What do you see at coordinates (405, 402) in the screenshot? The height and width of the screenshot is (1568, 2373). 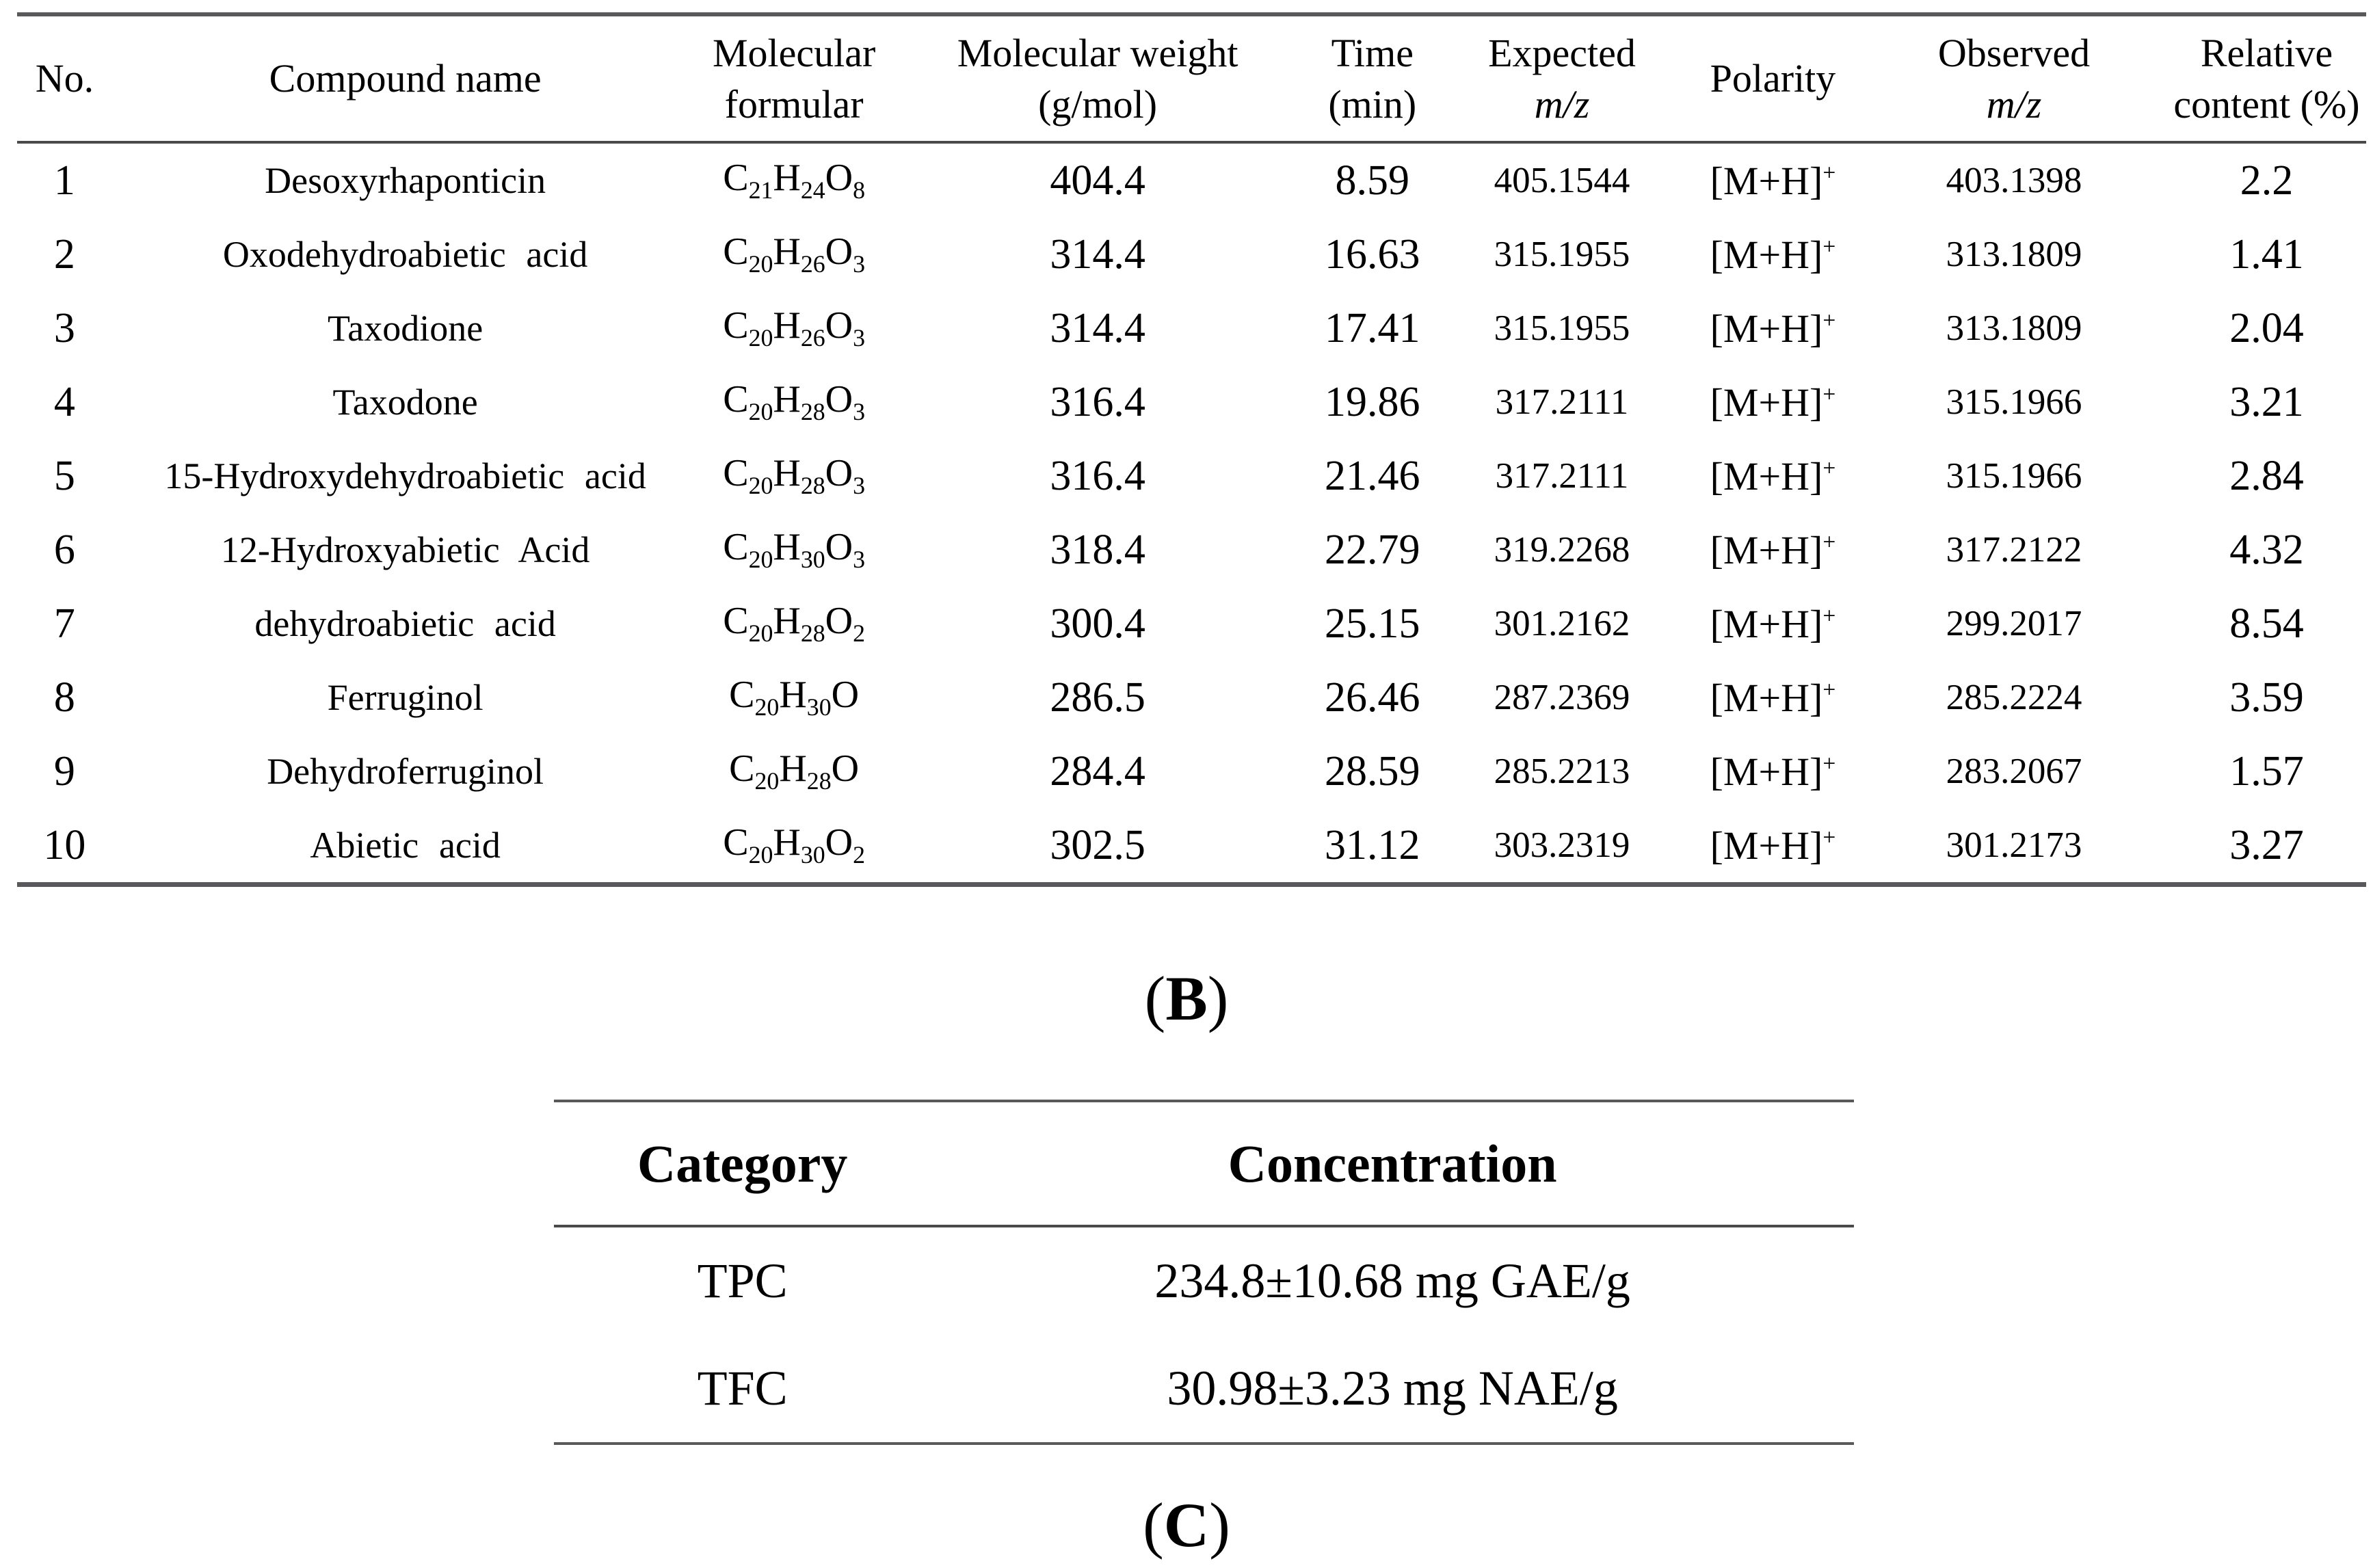 I see `cell-compound-name: Taxodone` at bounding box center [405, 402].